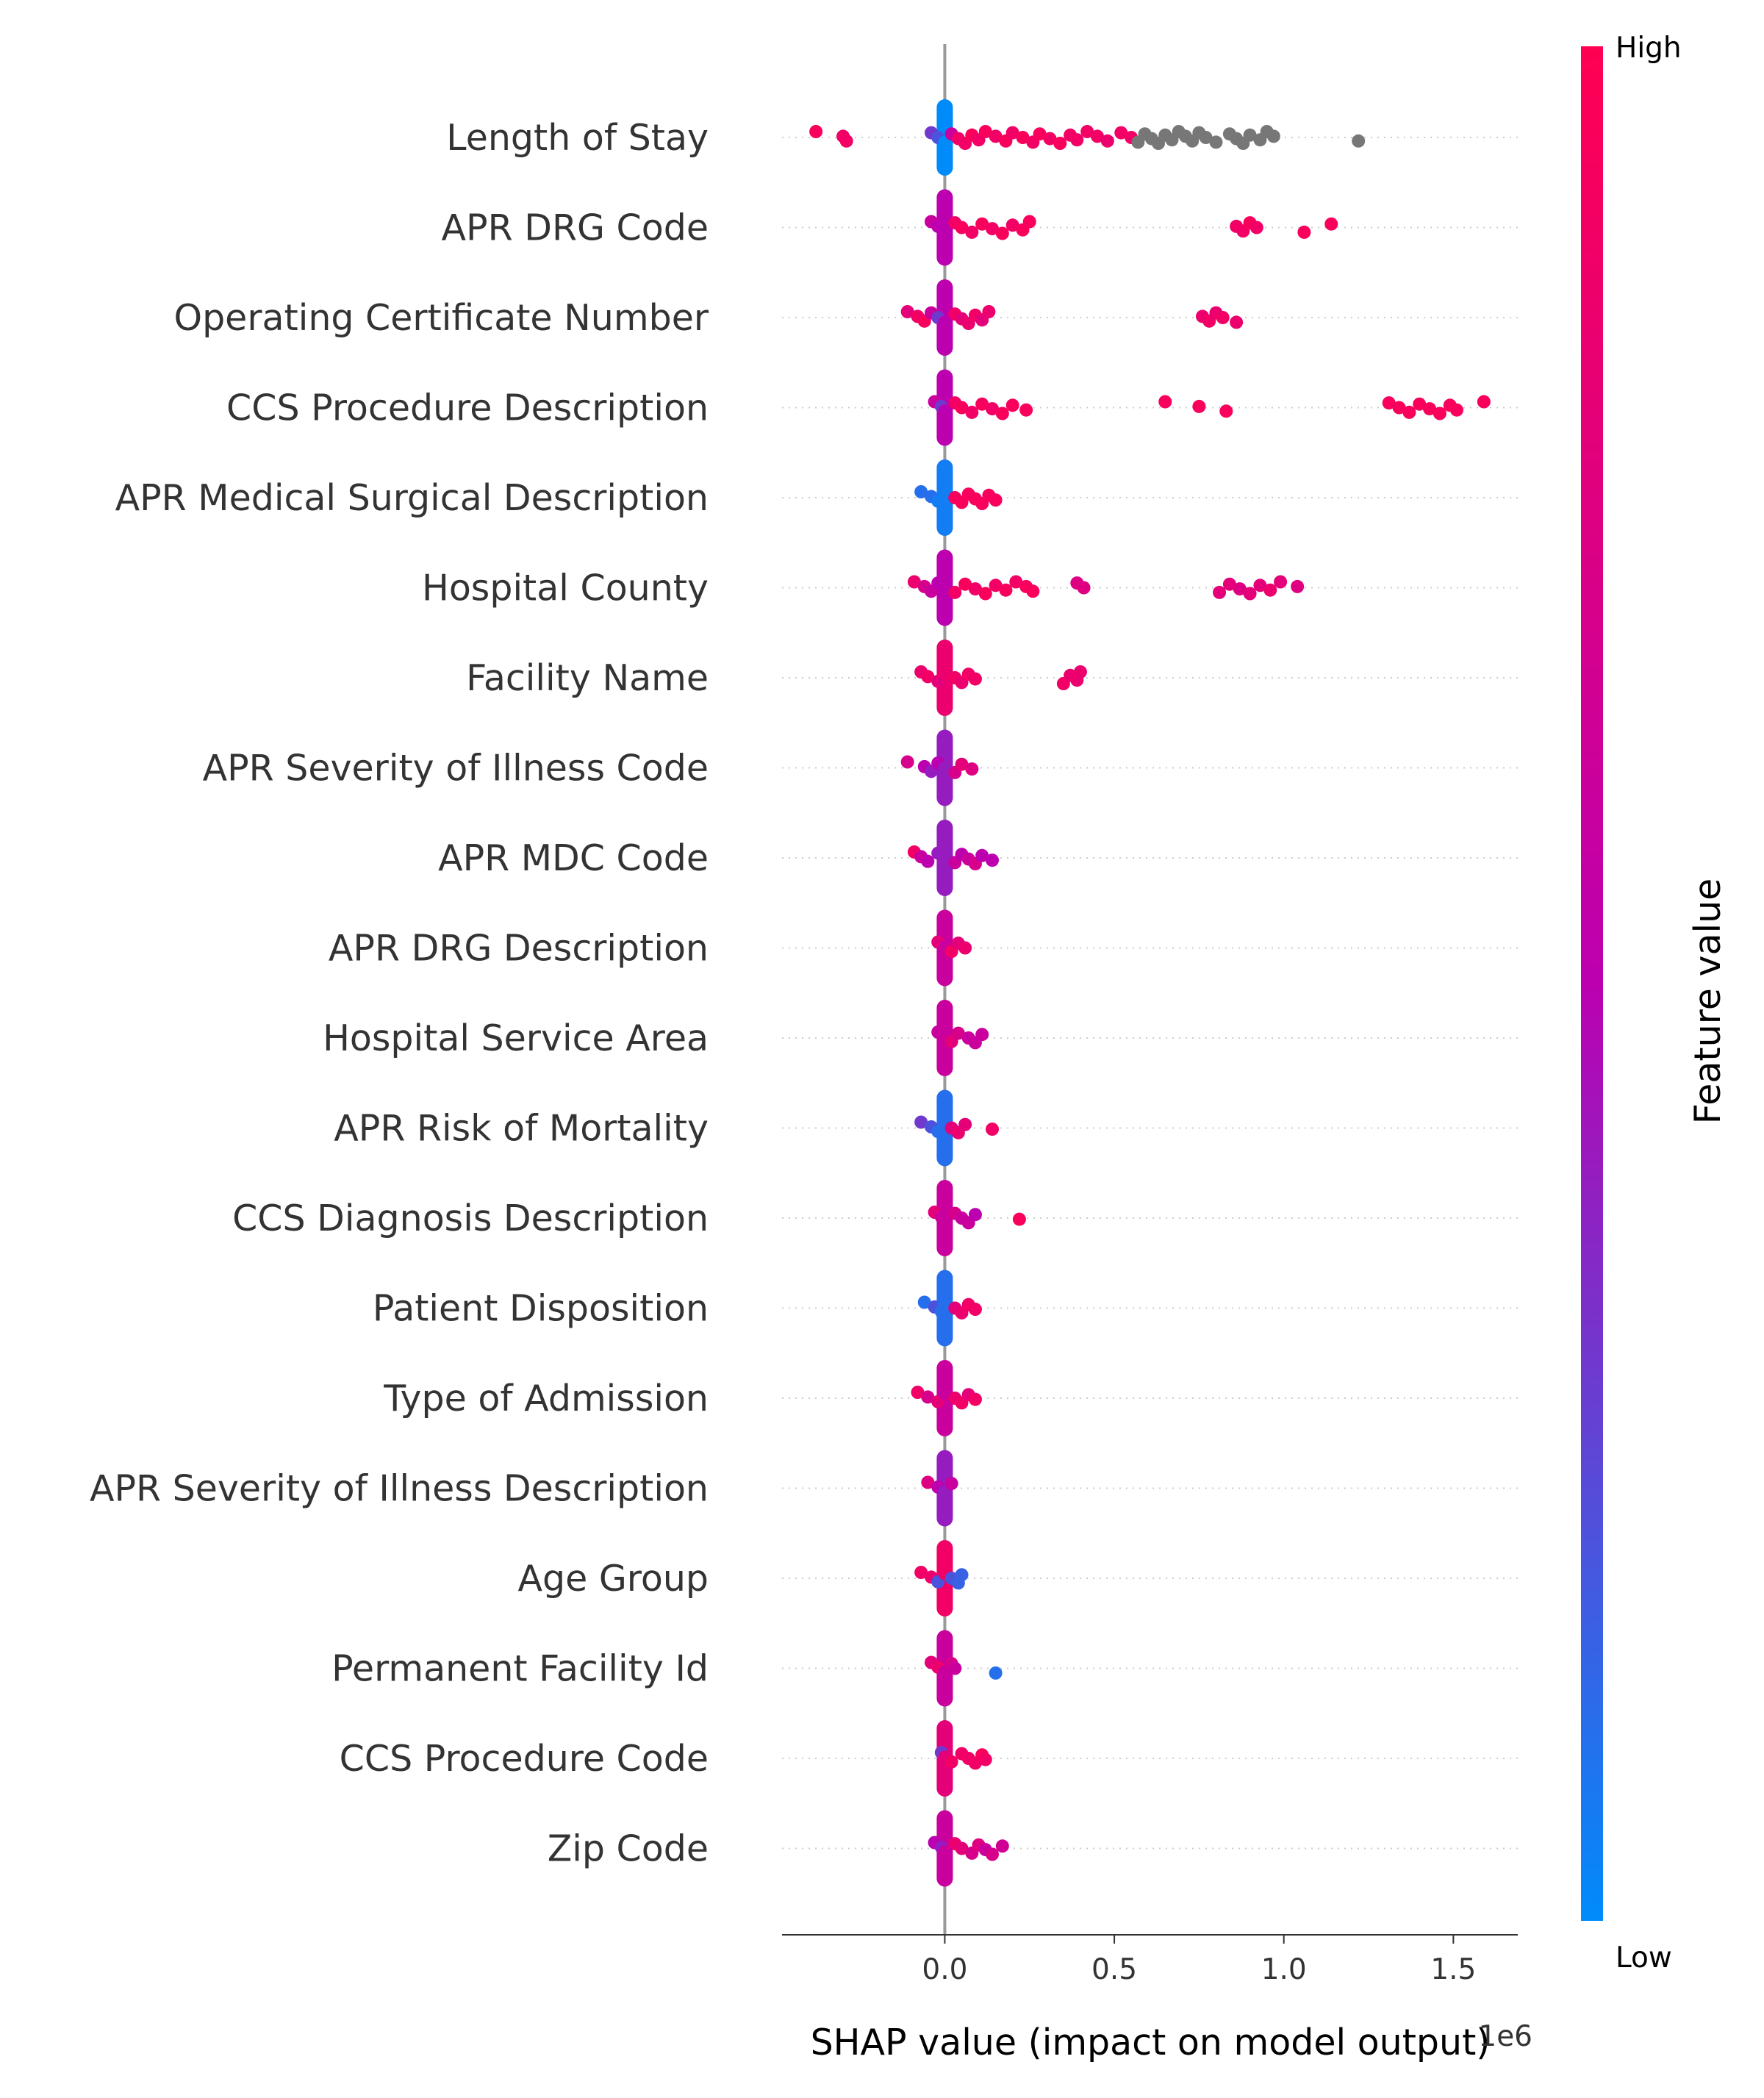  Describe the element at coordinates (399, 1489) in the screenshot. I see `feature-label: APR Severity of Illness Description` at that location.